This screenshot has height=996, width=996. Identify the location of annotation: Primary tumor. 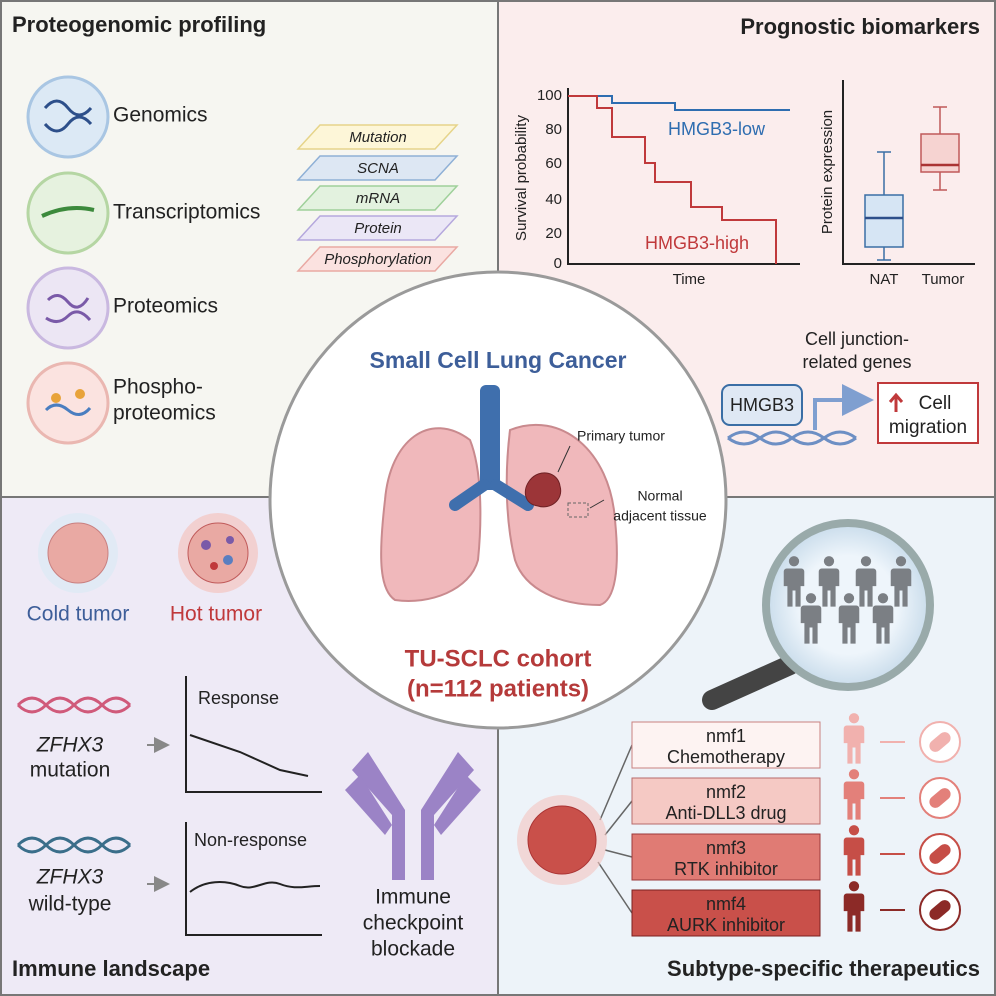
(621, 436).